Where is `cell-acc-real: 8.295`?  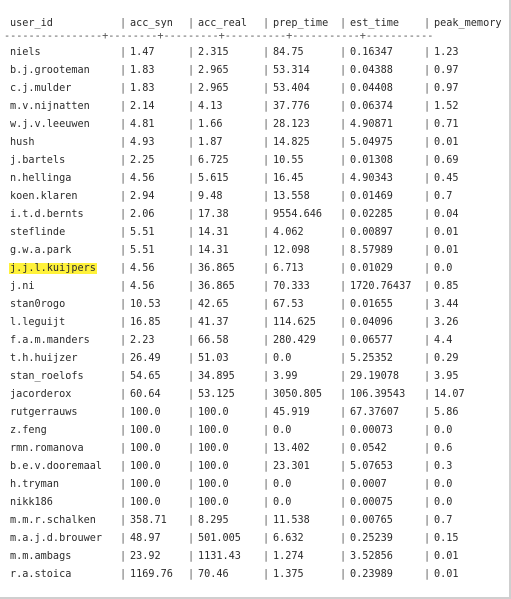 cell-acc-real: 8.295 is located at coordinates (213, 520).